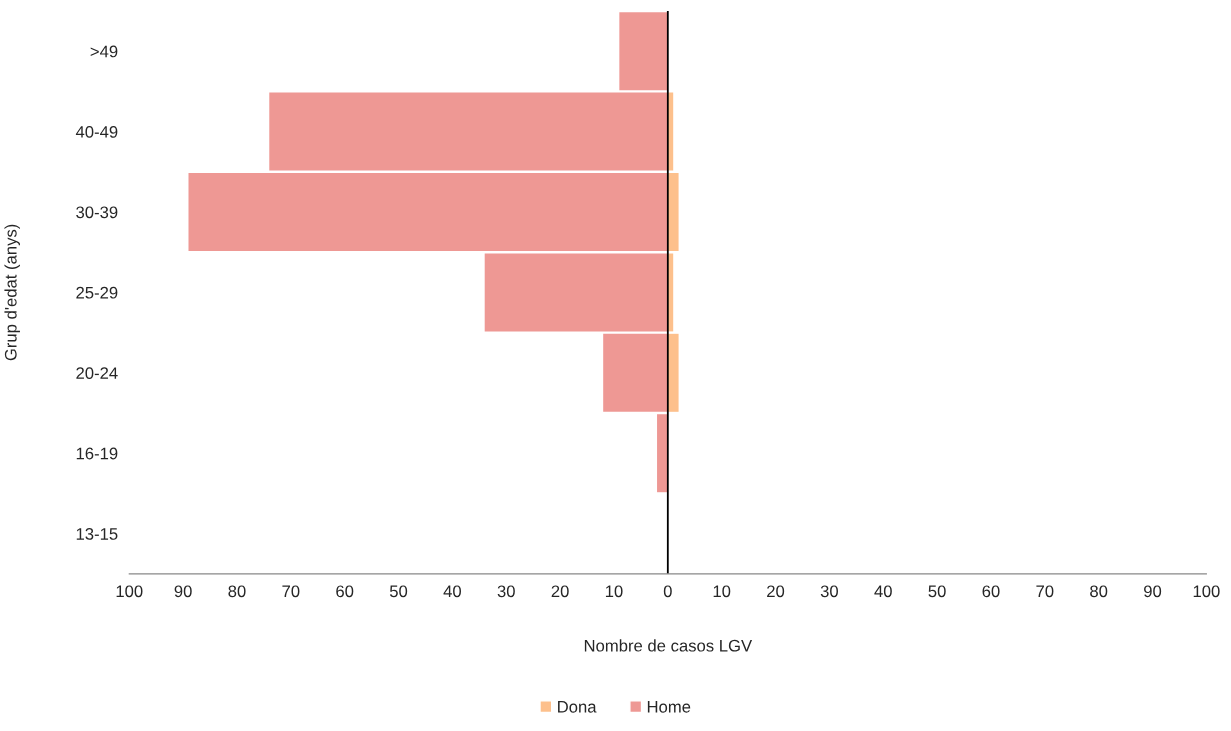 This screenshot has width=1231, height=731. What do you see at coordinates (667, 591) in the screenshot?
I see `x-tick-label: 0` at bounding box center [667, 591].